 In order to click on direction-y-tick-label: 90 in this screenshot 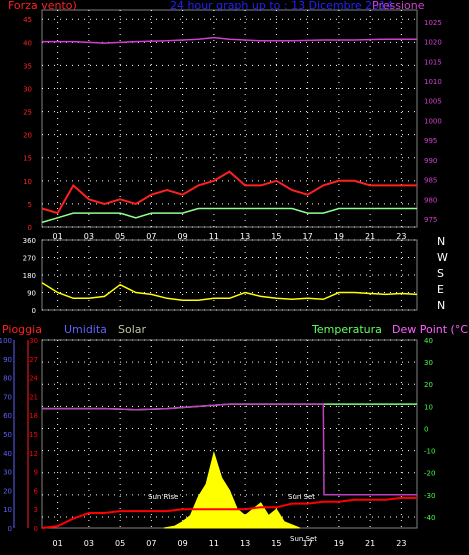, I will do `click(31, 294)`.